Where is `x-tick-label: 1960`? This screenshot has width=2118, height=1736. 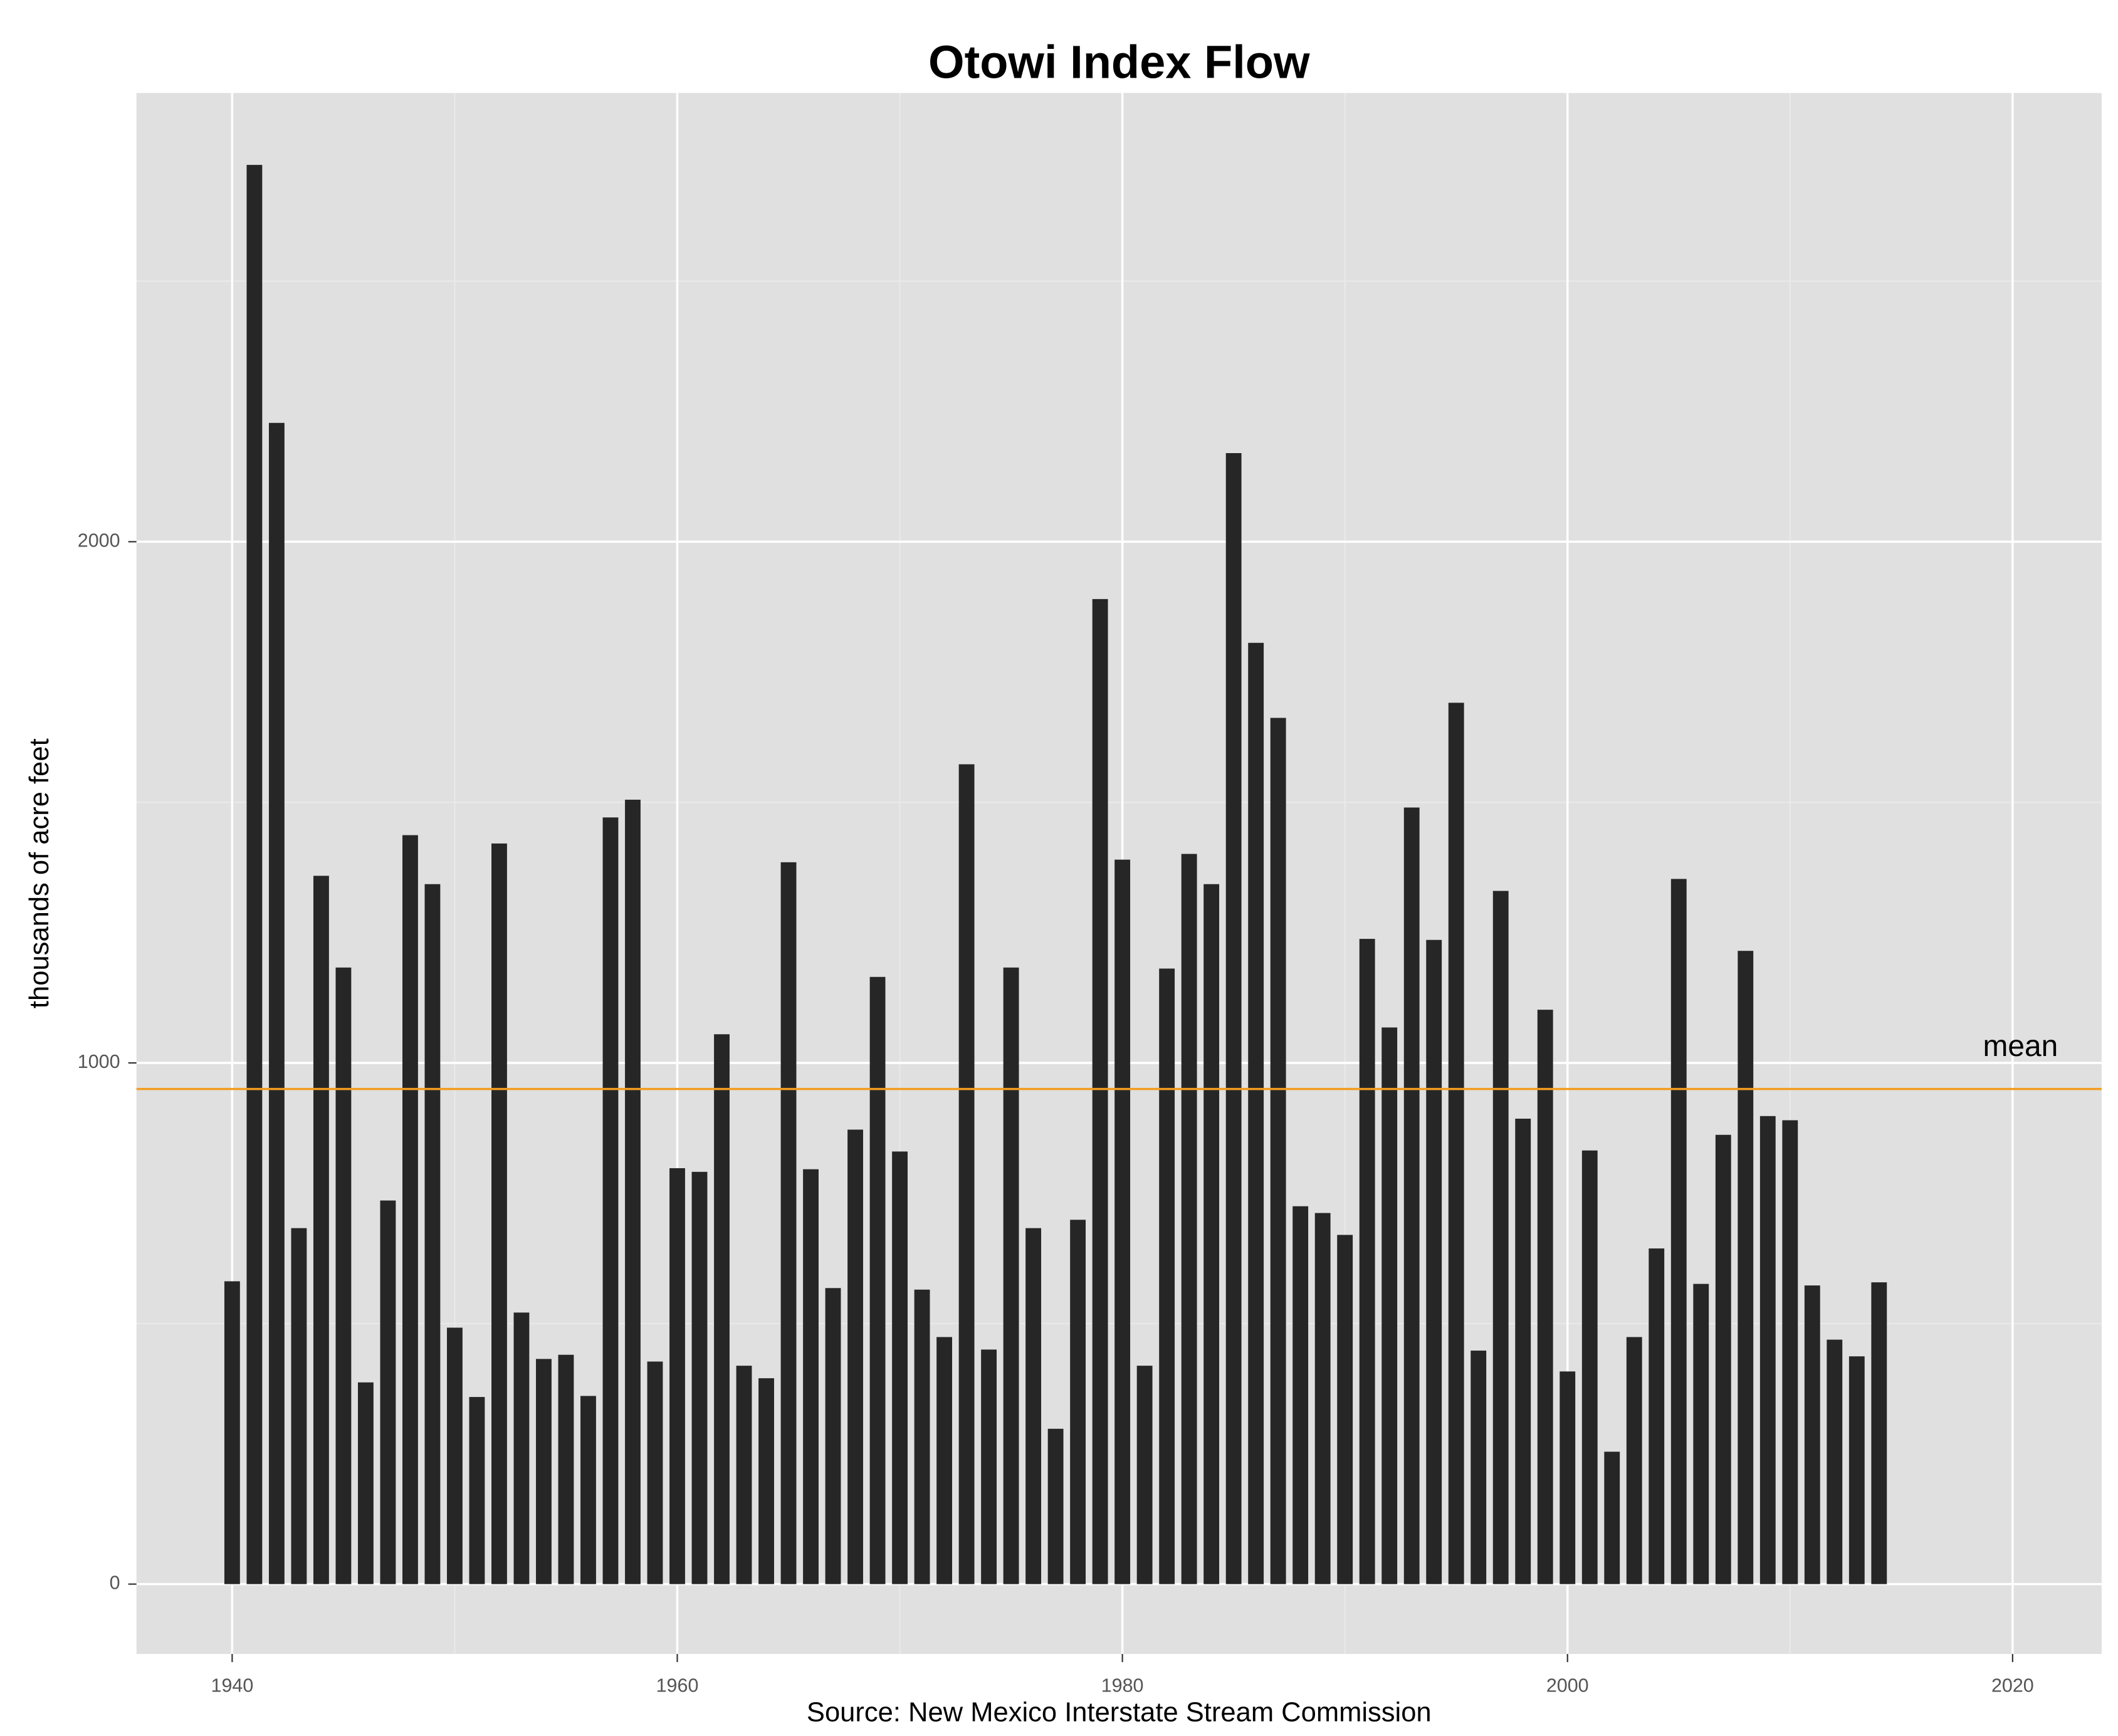
x-tick-label: 1960 is located at coordinates (677, 1685).